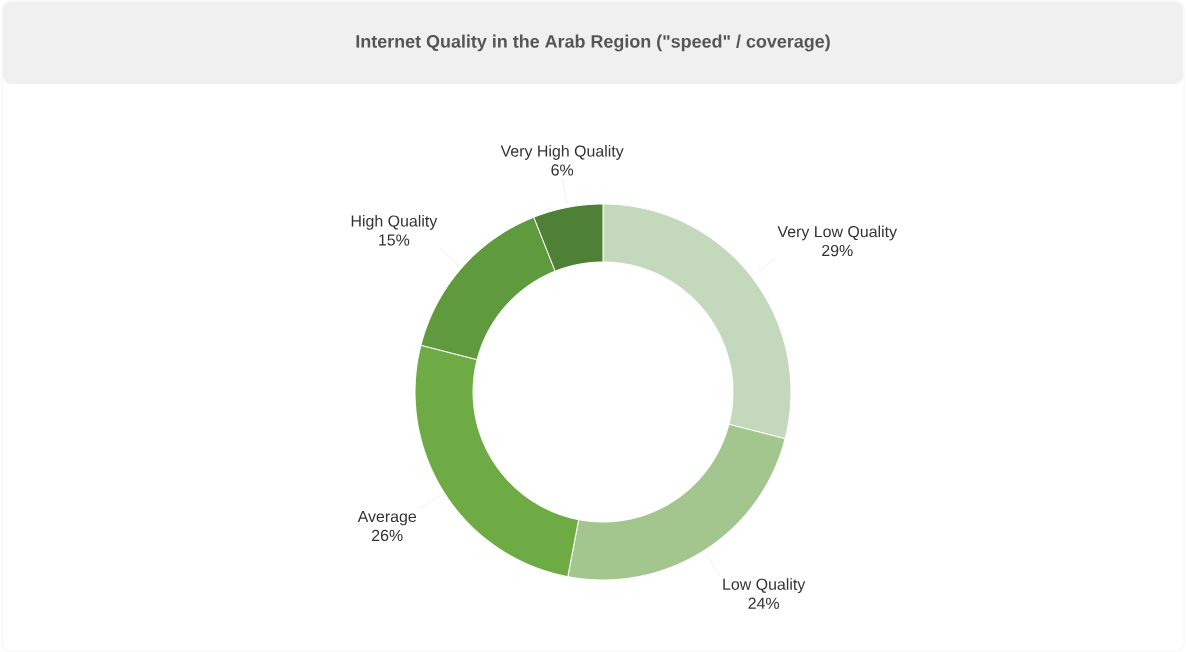 The width and height of the screenshot is (1186, 652). I want to click on slice-label: Very High Quality, so click(562, 152).